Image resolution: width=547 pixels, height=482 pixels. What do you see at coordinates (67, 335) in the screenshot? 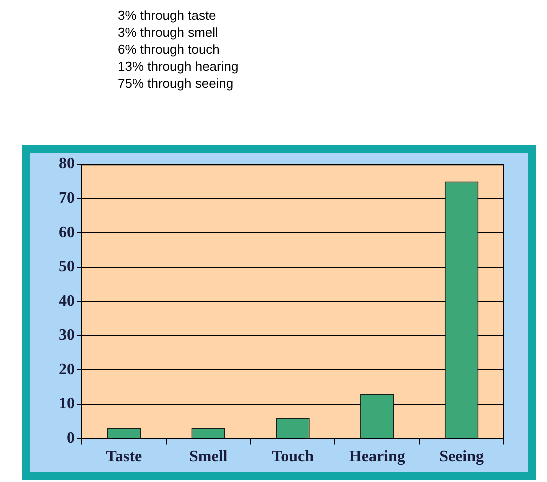
I see `y-tick-label: 30` at bounding box center [67, 335].